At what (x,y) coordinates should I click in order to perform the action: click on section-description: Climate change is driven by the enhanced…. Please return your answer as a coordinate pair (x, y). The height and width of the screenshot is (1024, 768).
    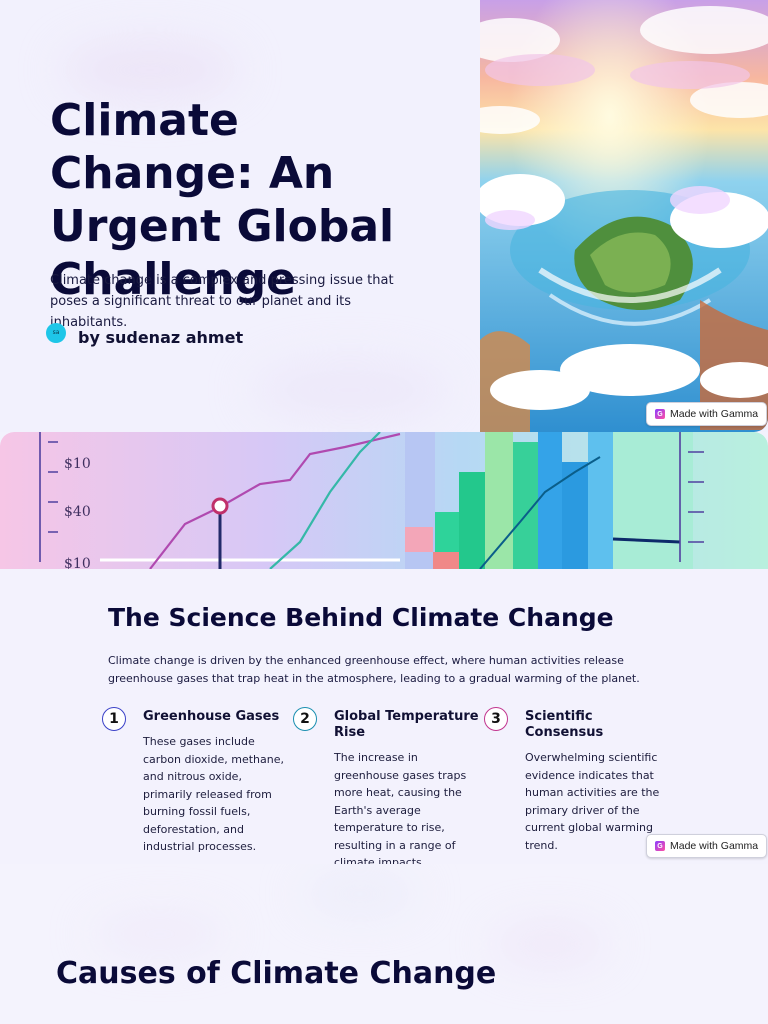
    Looking at the image, I should click on (374, 669).